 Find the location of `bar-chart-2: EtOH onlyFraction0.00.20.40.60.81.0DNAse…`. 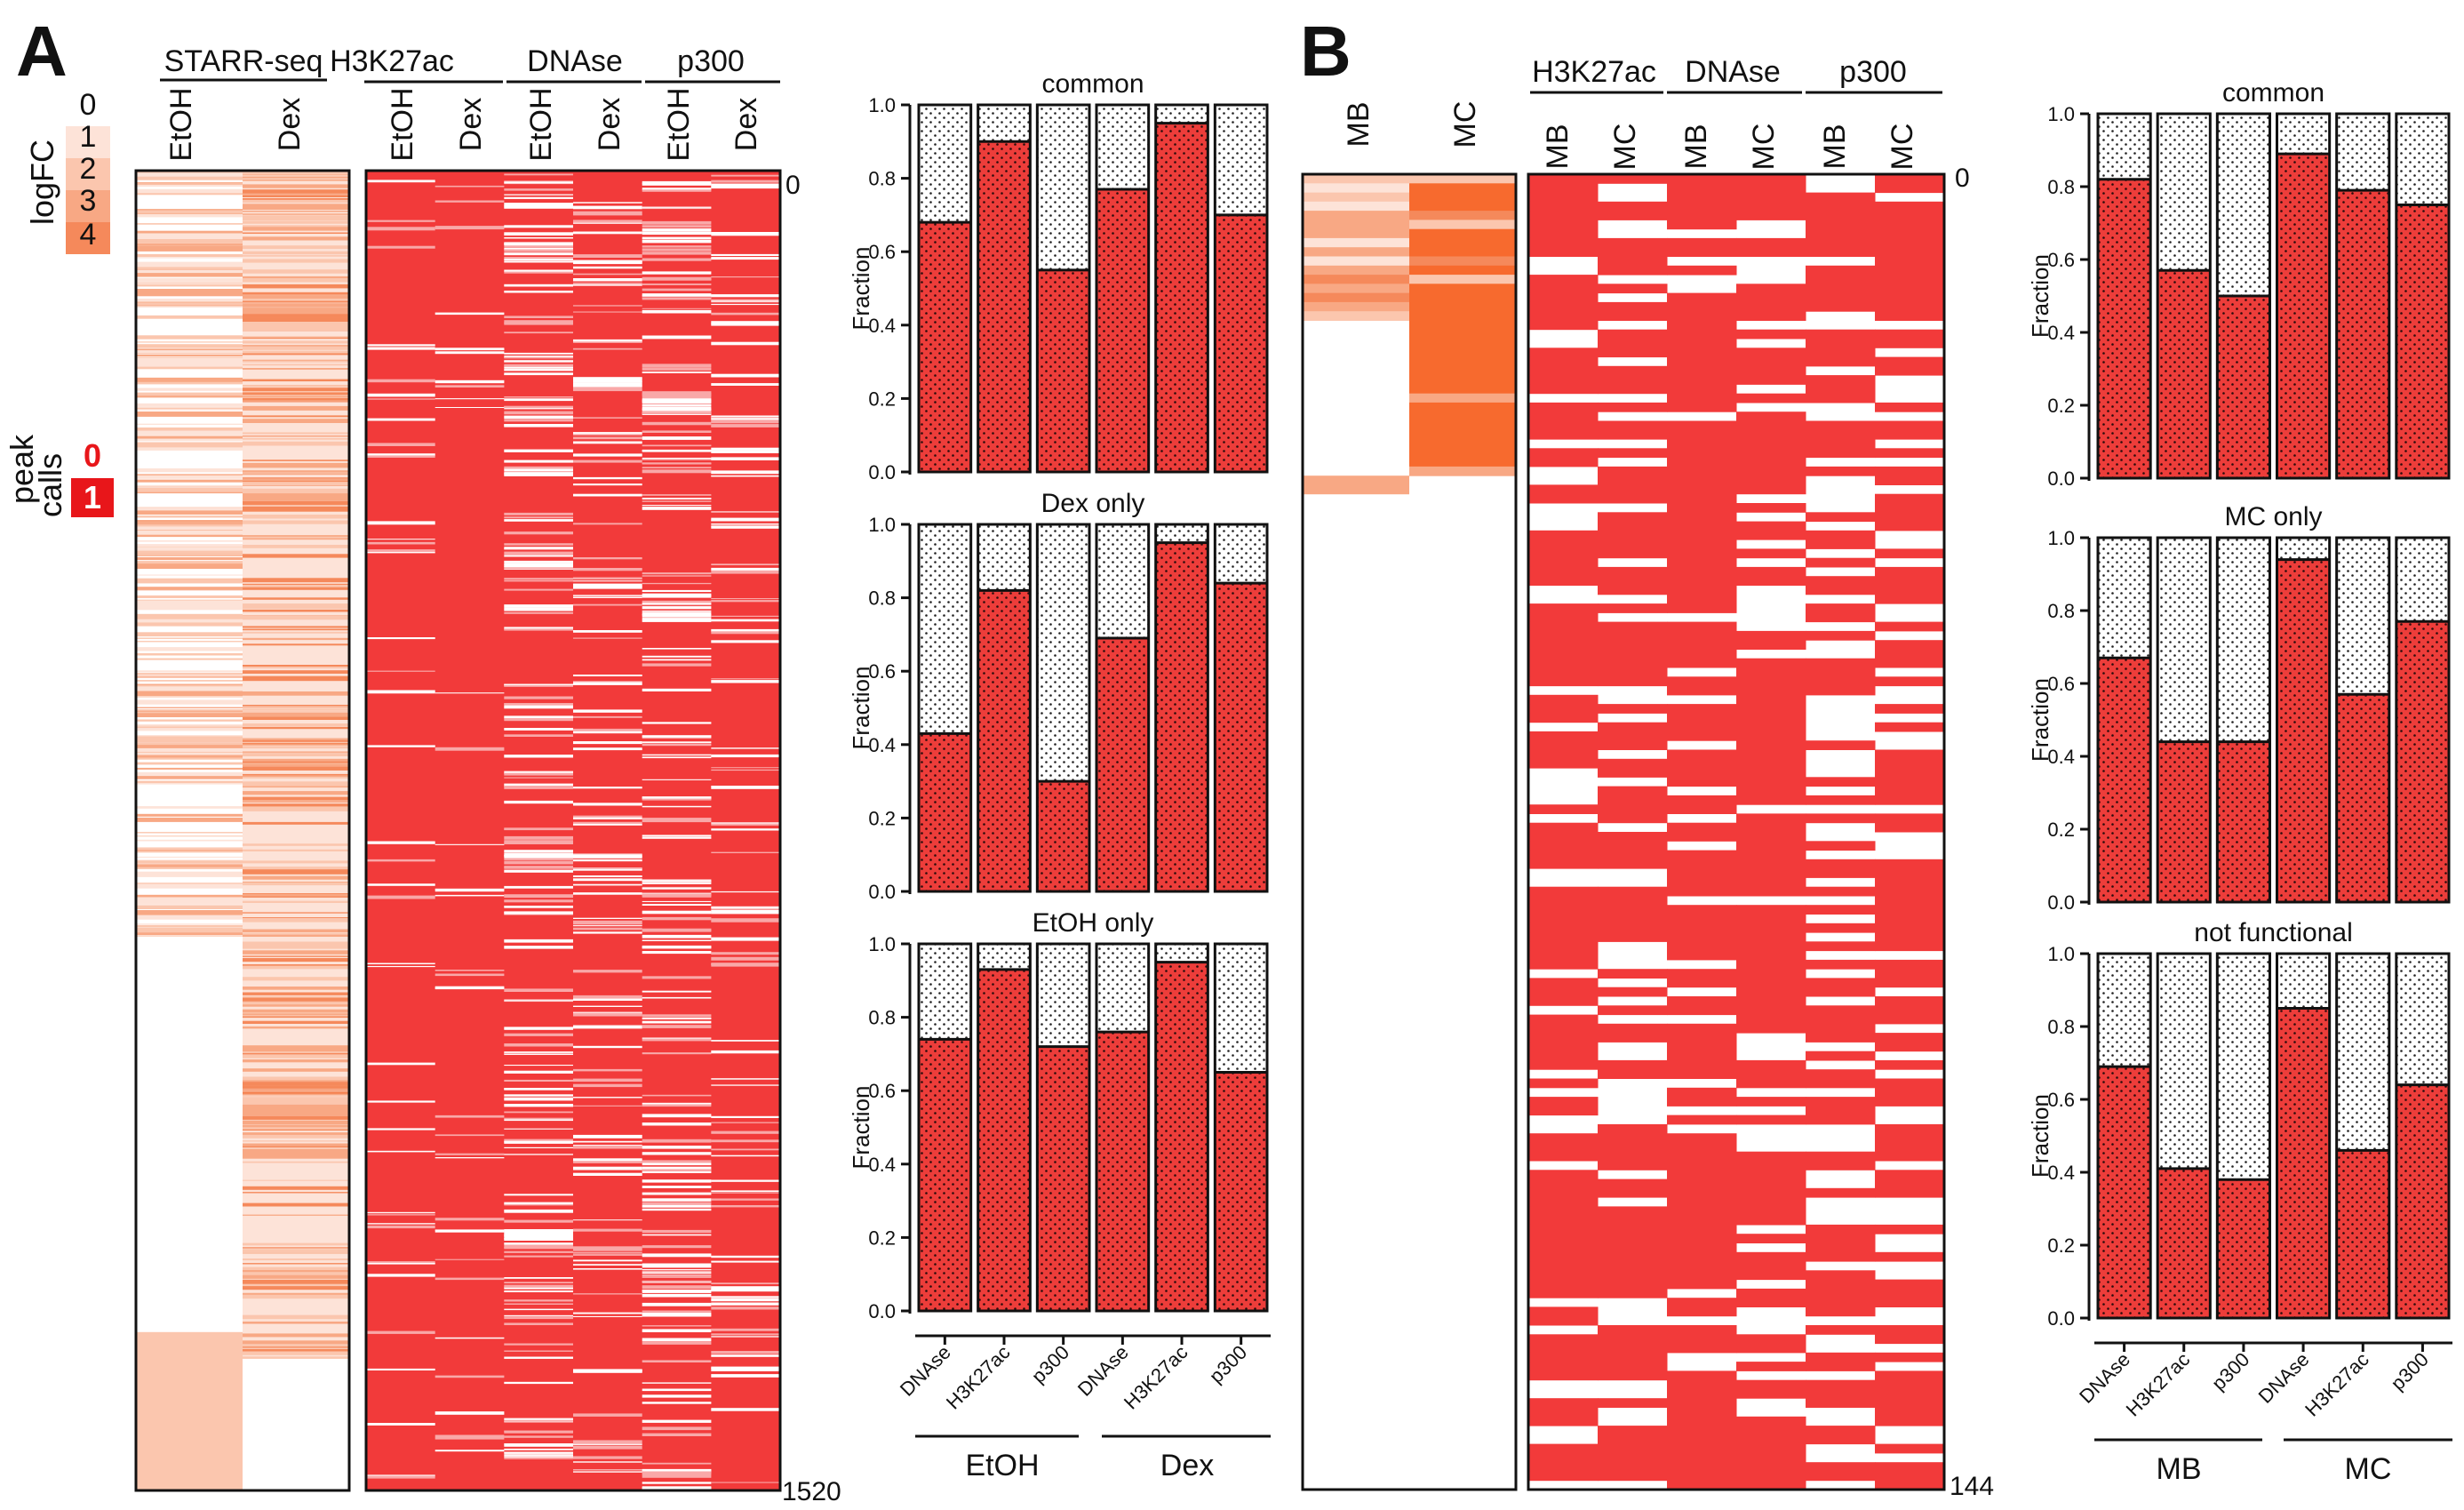

bar-chart-2: EtOH onlyFraction0.00.20.40.60.81.0DNAse… is located at coordinates (1059, 1161).